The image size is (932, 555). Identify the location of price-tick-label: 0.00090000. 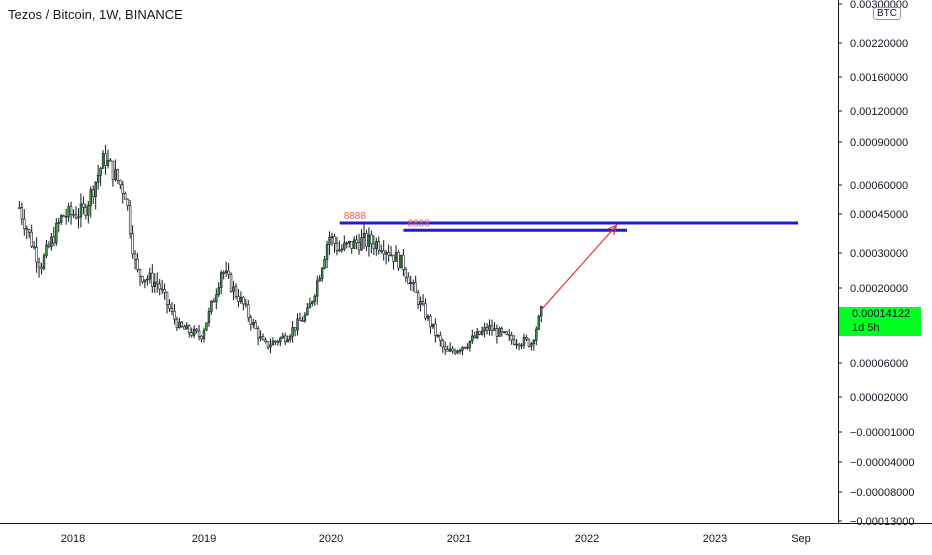
(879, 143).